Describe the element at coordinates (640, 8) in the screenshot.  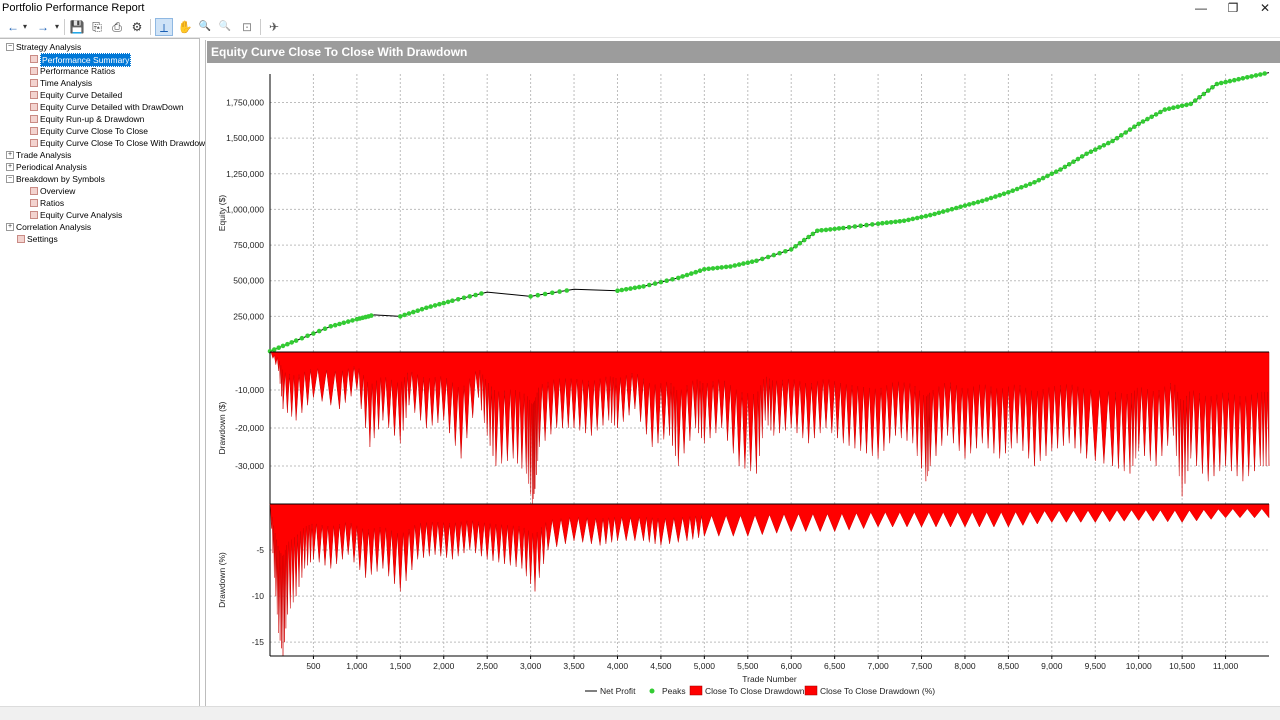
I see `window-titlebar: Portfolio Performance Report — ❐ ✕` at that location.